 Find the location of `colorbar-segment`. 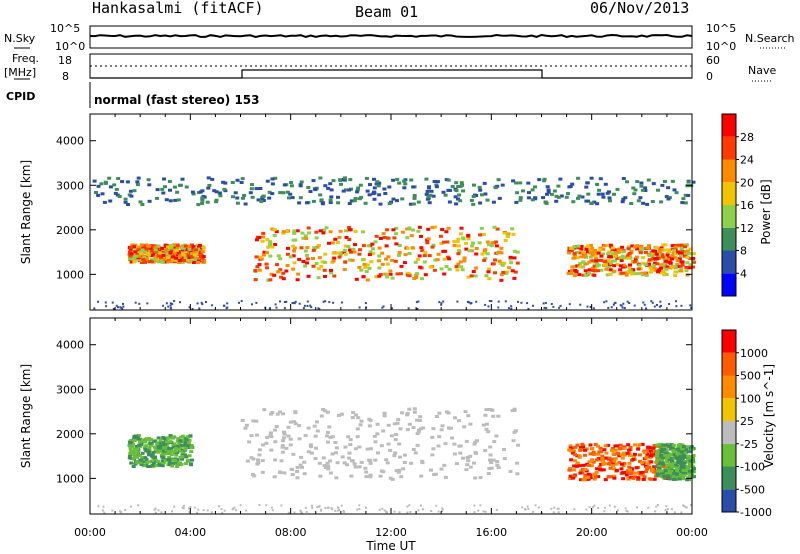

colorbar-segment is located at coordinates (729, 432).